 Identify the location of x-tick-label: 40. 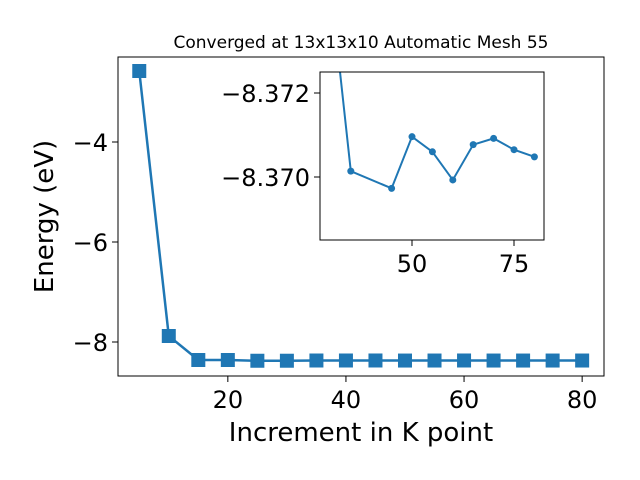
(346, 400).